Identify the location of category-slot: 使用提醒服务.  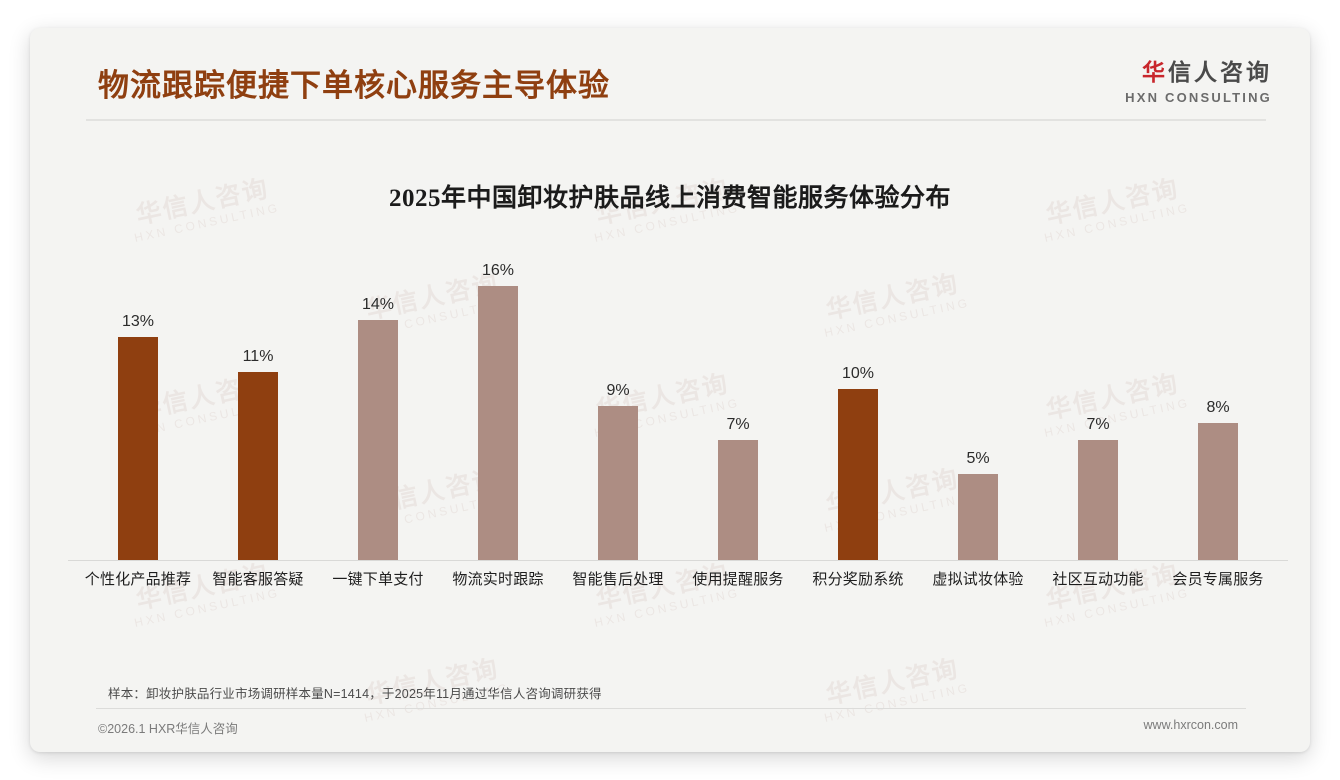
(738, 585).